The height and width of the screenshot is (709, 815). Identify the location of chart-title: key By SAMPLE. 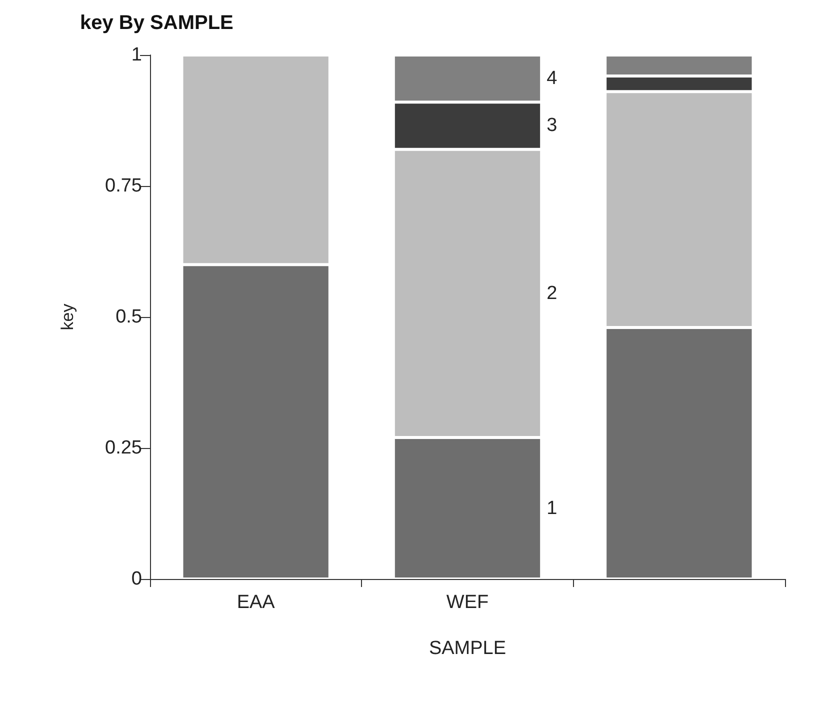
(157, 23).